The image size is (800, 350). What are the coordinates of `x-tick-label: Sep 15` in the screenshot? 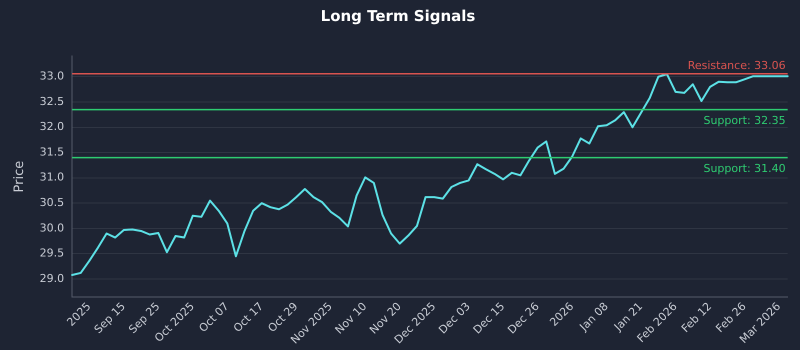 It's located at (110, 318).